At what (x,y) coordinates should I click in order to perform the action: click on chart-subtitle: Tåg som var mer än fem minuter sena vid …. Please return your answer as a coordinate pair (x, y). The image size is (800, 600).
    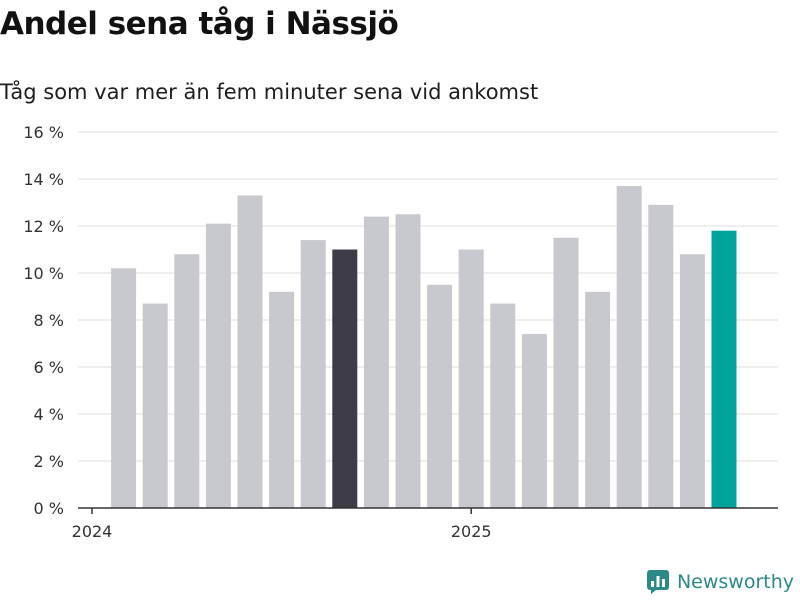
    Looking at the image, I should click on (269, 92).